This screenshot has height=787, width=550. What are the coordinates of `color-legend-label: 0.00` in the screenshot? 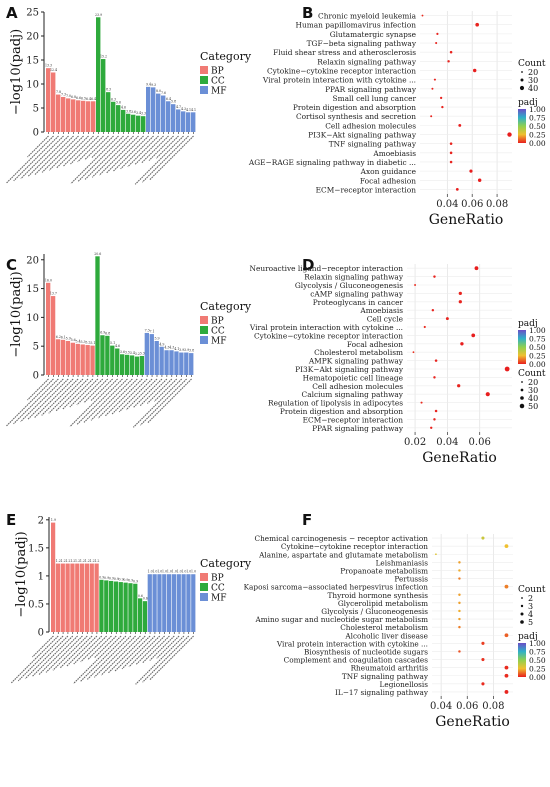 It's located at (537, 143).